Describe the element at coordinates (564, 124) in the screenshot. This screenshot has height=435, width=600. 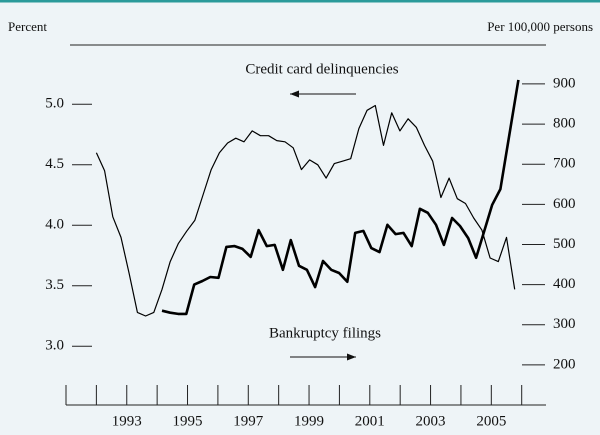
I see `y2-tick-label: 800` at that location.